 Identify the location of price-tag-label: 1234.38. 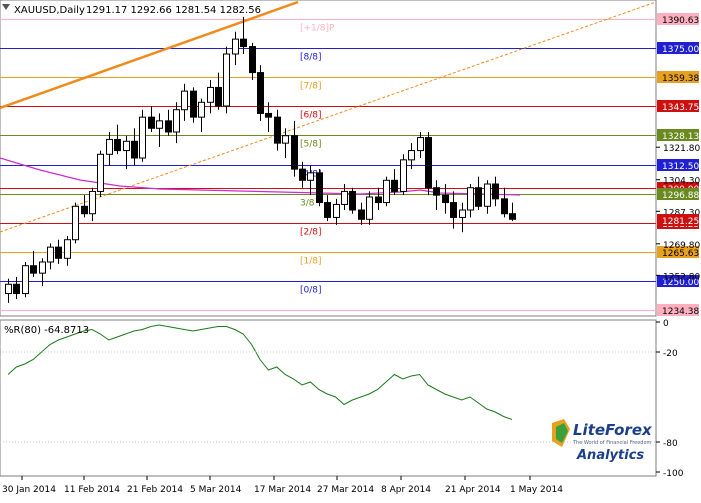
(680, 312).